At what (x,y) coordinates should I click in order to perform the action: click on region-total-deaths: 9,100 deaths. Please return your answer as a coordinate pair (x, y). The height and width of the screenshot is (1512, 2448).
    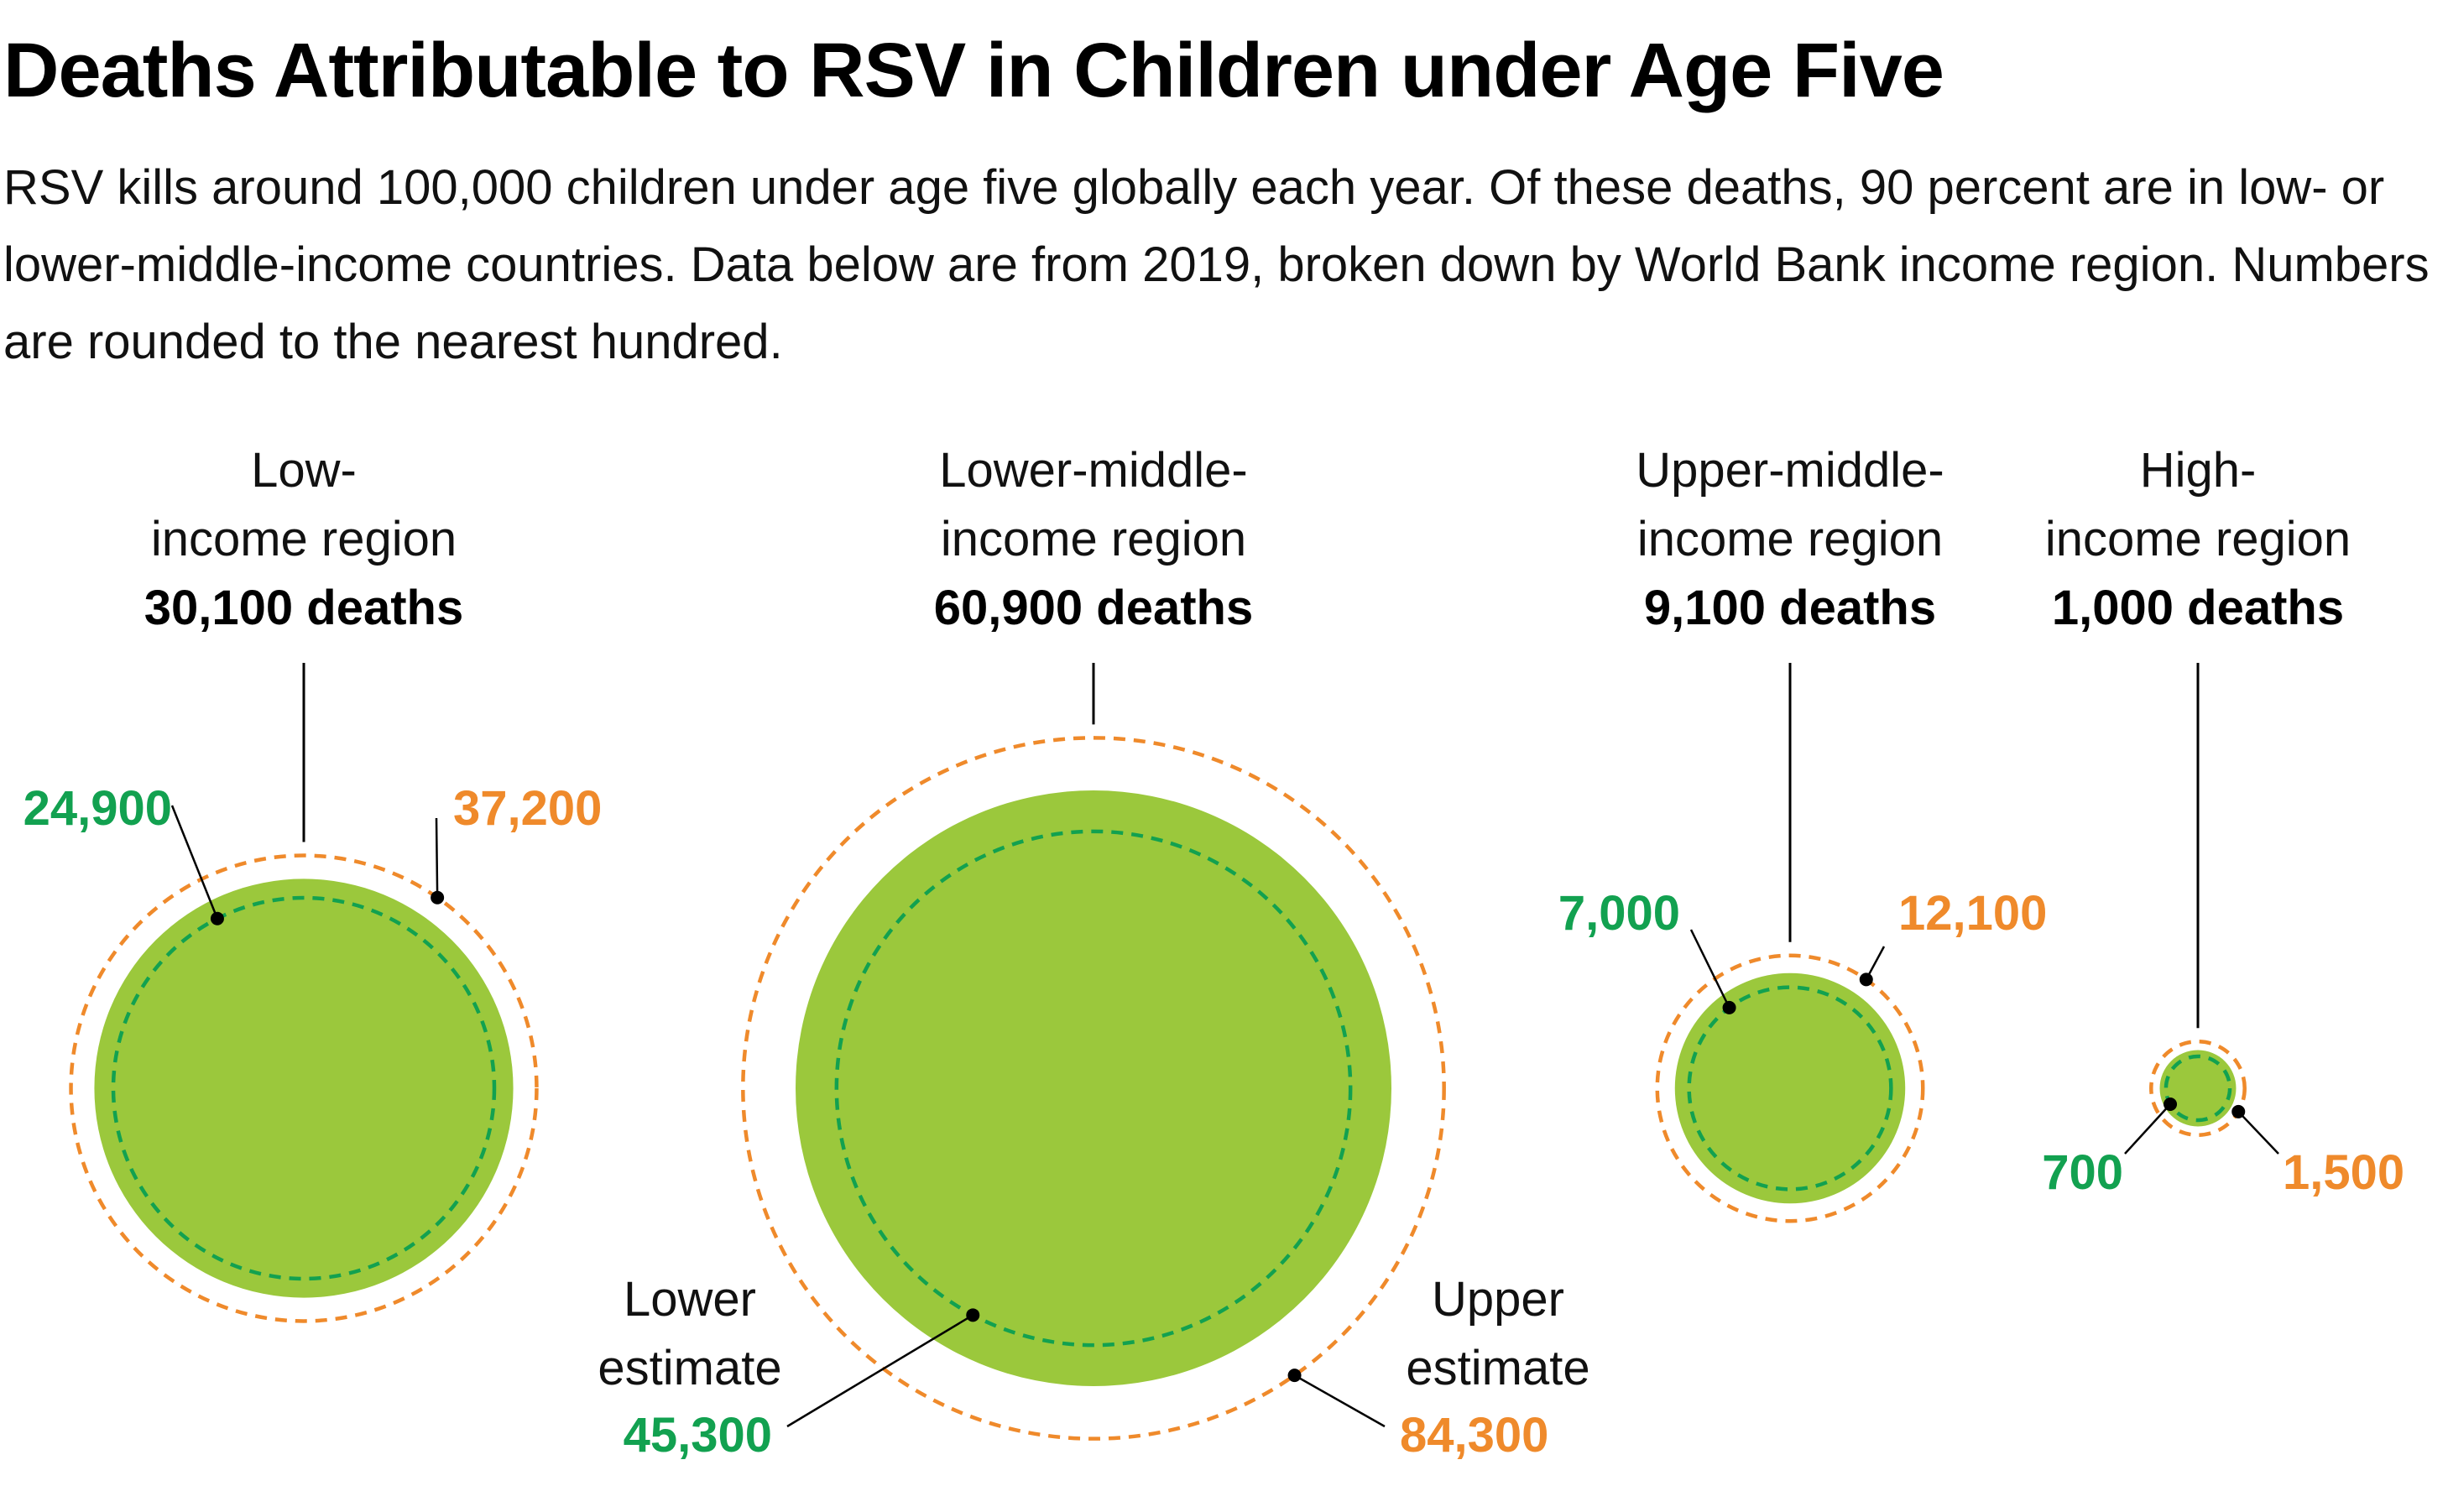
    Looking at the image, I should click on (1790, 608).